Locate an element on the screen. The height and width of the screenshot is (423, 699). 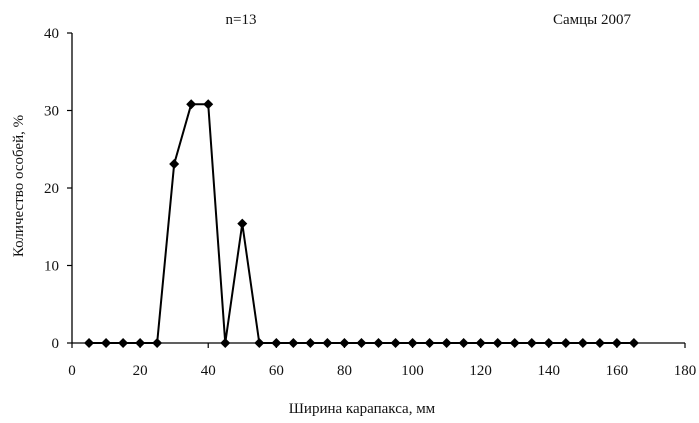
y-tick-label: 10 is located at coordinates (51, 267).